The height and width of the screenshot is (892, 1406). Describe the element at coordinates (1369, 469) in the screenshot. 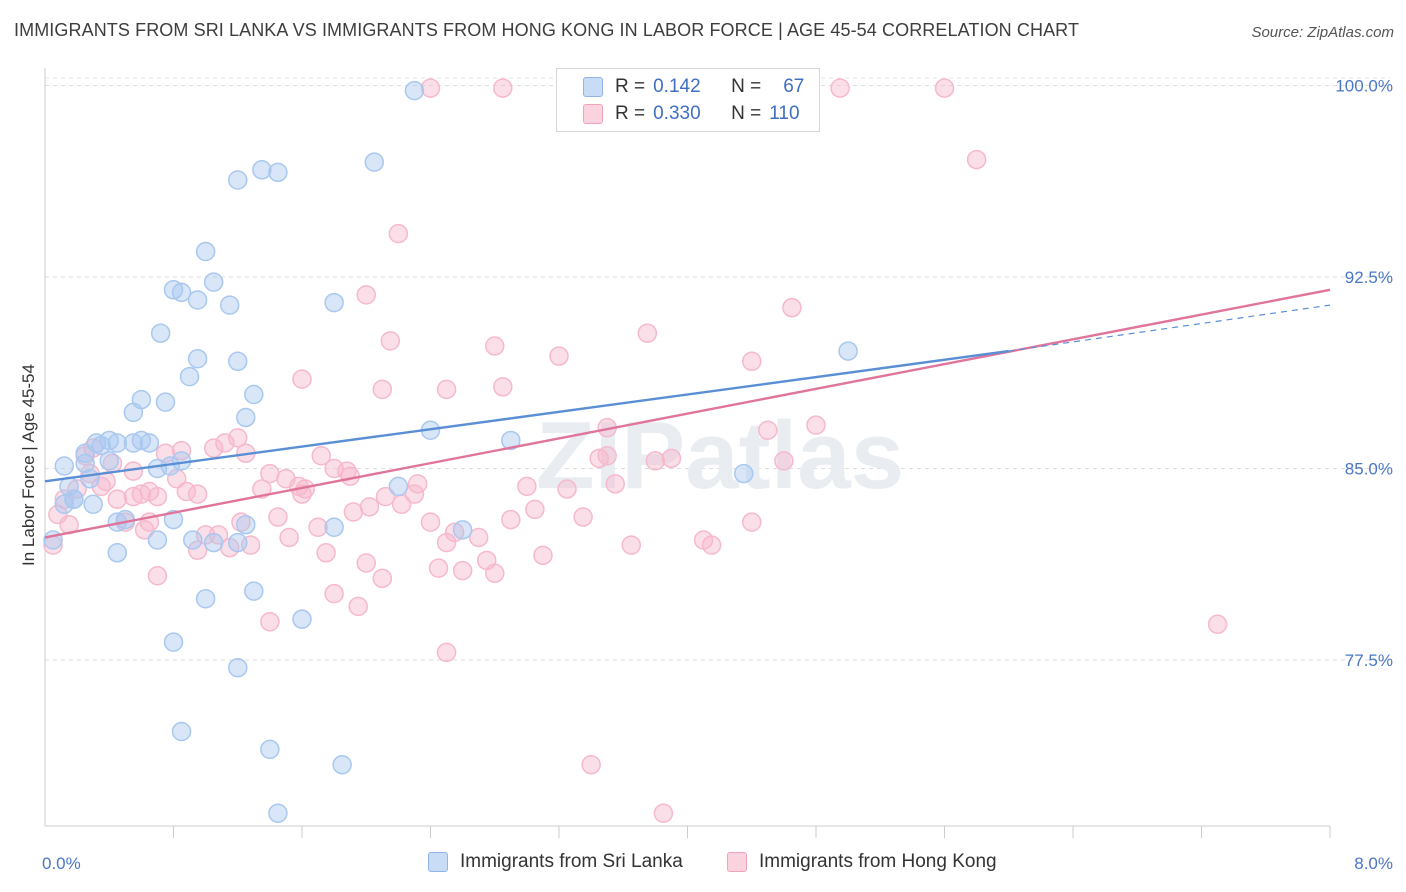

I see `y-tick-label: 85.0%` at that location.